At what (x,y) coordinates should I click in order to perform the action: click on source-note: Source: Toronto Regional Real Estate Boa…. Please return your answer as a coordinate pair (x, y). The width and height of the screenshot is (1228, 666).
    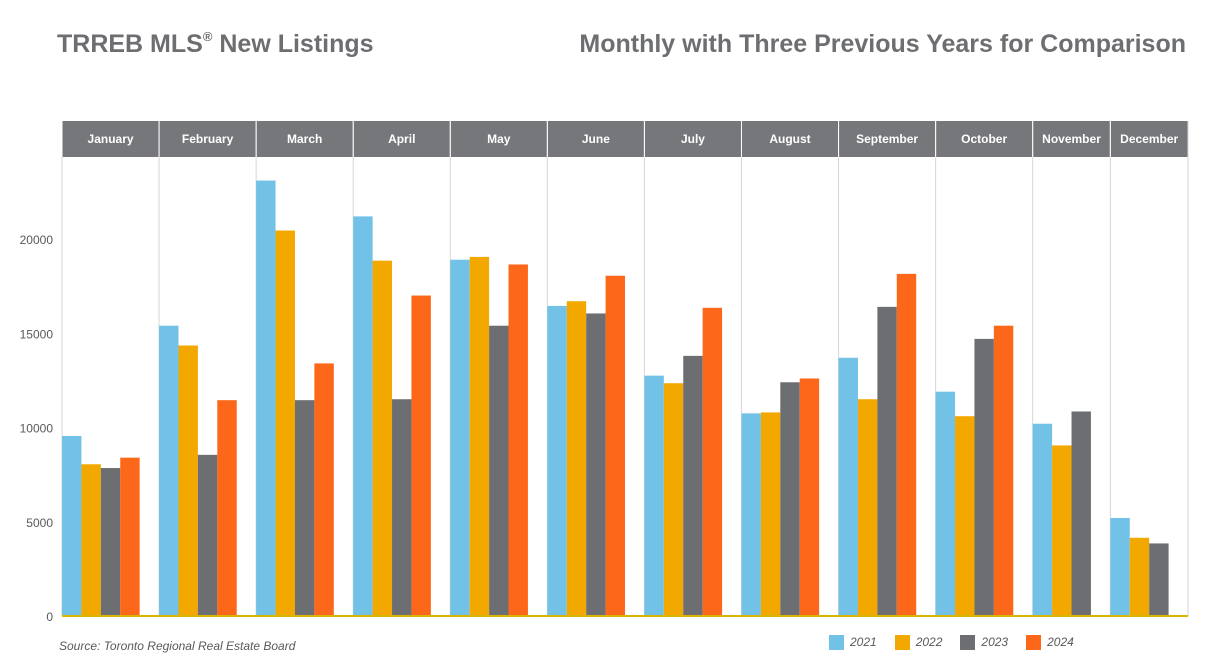
    Looking at the image, I should click on (177, 646).